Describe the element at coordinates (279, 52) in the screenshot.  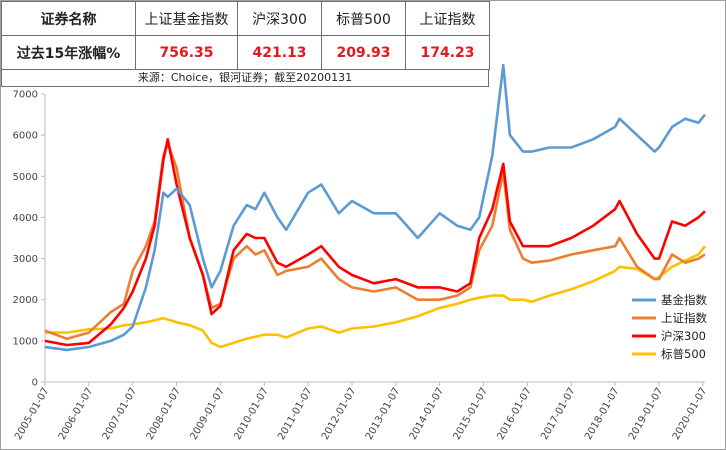
I see `value-csi300: 421.13` at that location.